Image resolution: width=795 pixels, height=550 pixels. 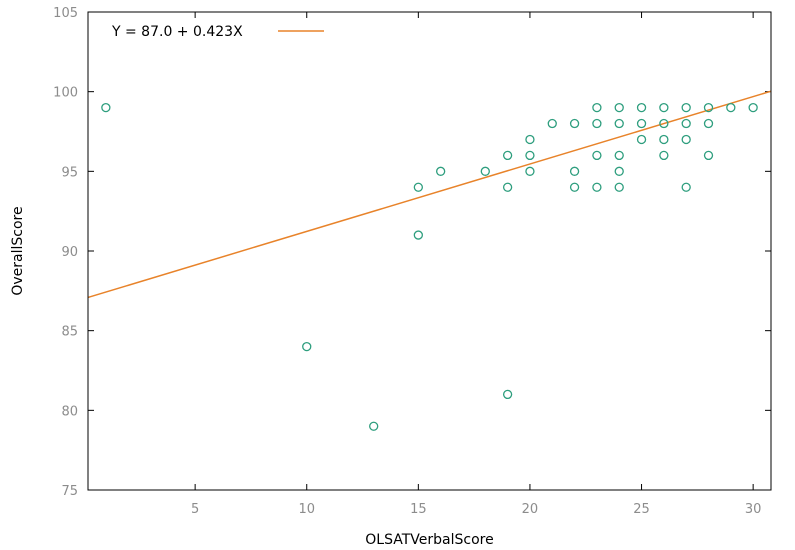 I want to click on x-axis-title: OLSATVerbalScore, so click(x=429, y=540).